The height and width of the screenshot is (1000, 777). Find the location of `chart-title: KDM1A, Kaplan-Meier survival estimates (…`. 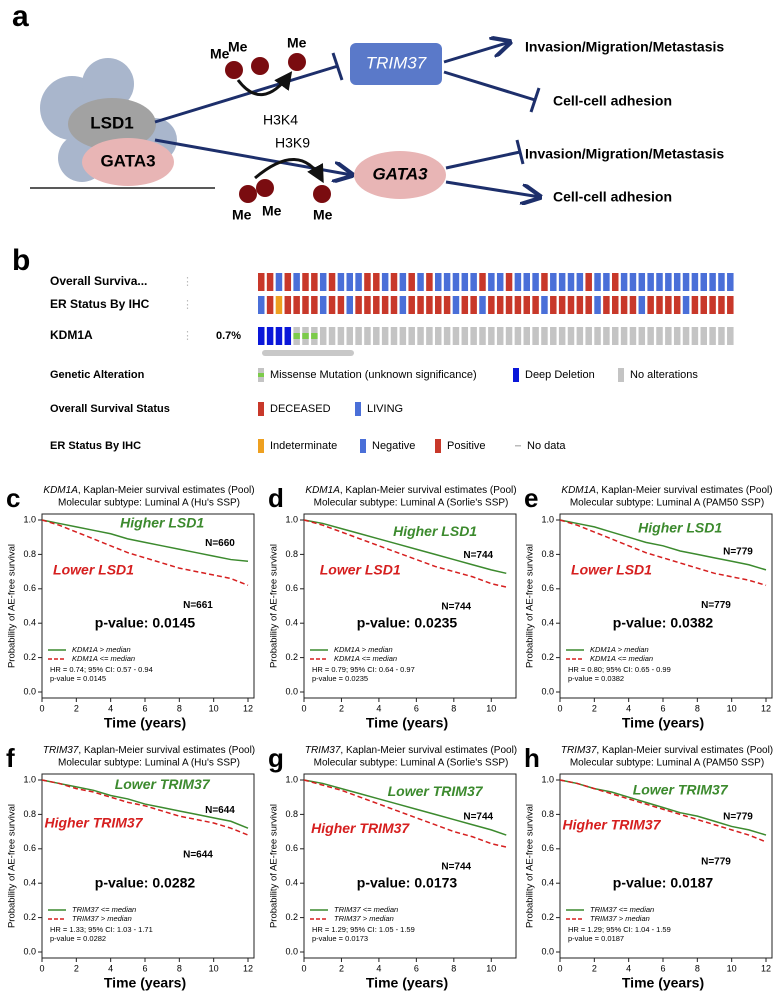

chart-title: KDM1A, Kaplan-Meier survival estimates (… is located at coordinates (148, 490).